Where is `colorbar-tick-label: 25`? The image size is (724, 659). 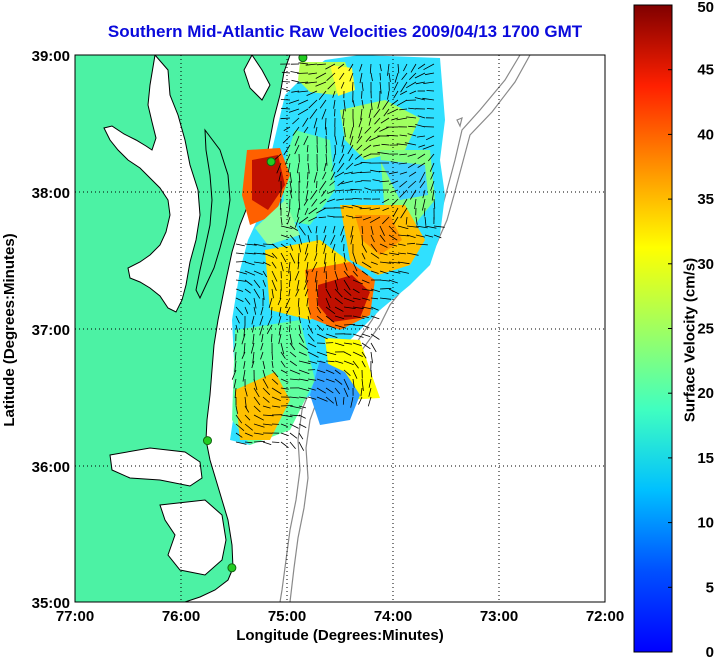 colorbar-tick-label: 25 is located at coordinates (705, 329).